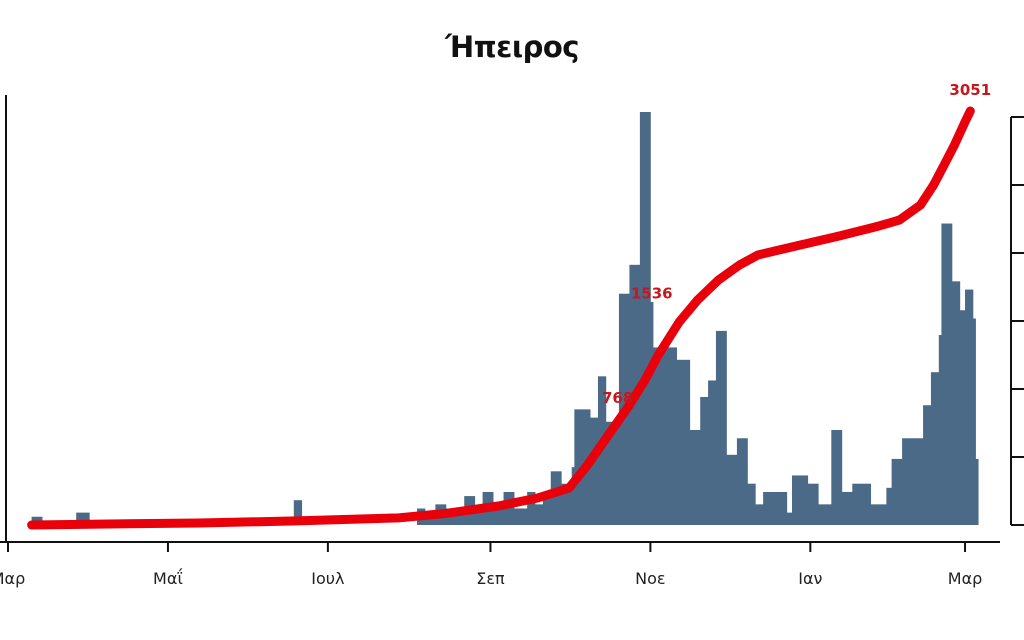 The image size is (1024, 640). Describe the element at coordinates (650, 578) in the screenshot. I see `x-tick-label: Νοε` at that location.